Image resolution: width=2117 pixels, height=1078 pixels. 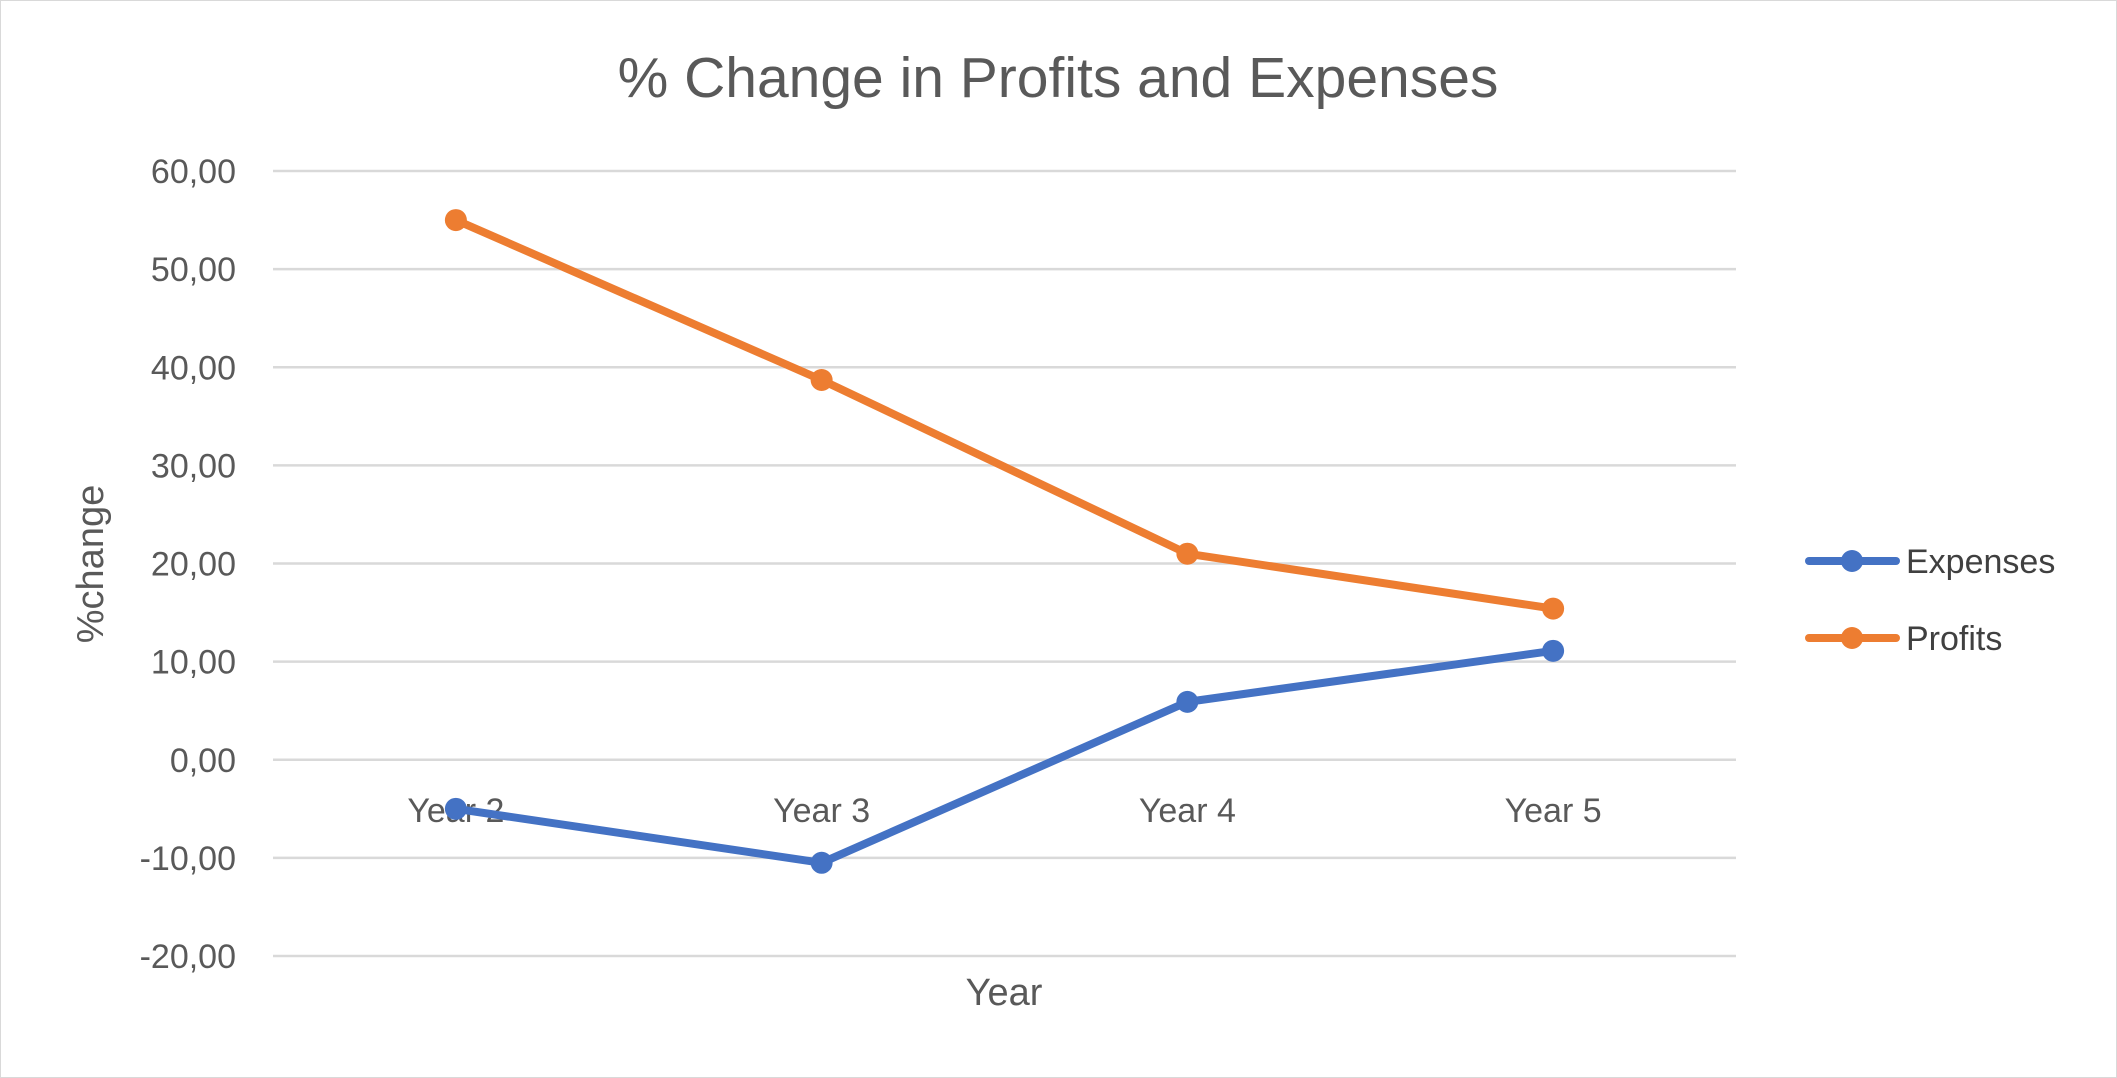 I want to click on x-tick-label: Year 4, so click(x=1187, y=811).